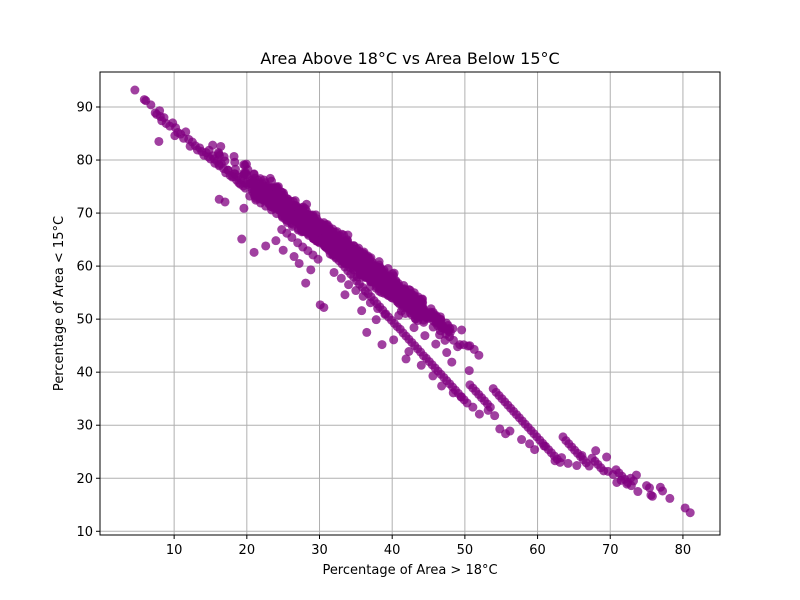  Describe the element at coordinates (409, 58) in the screenshot. I see `chart-title: Area Above 18°C vs Area Below 15°C` at that location.